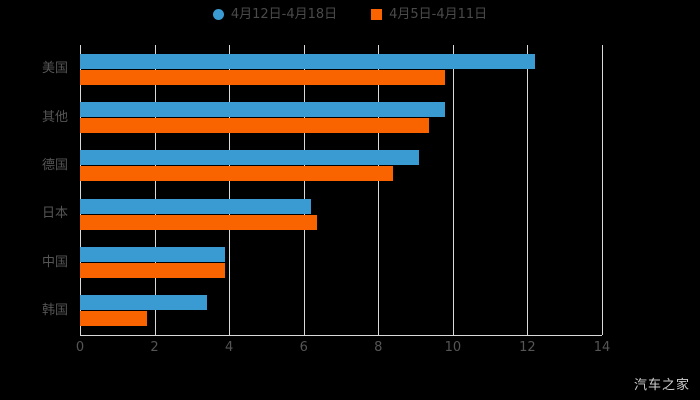 The image size is (700, 400). I want to click on x-axis-tick-label: 8, so click(378, 347).